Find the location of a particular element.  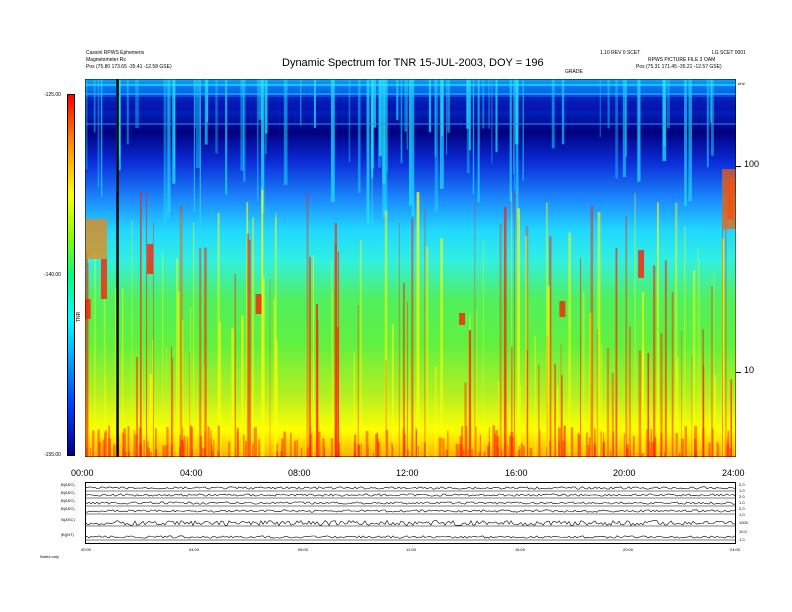

x-tick-0: 00:00 is located at coordinates (82, 473).